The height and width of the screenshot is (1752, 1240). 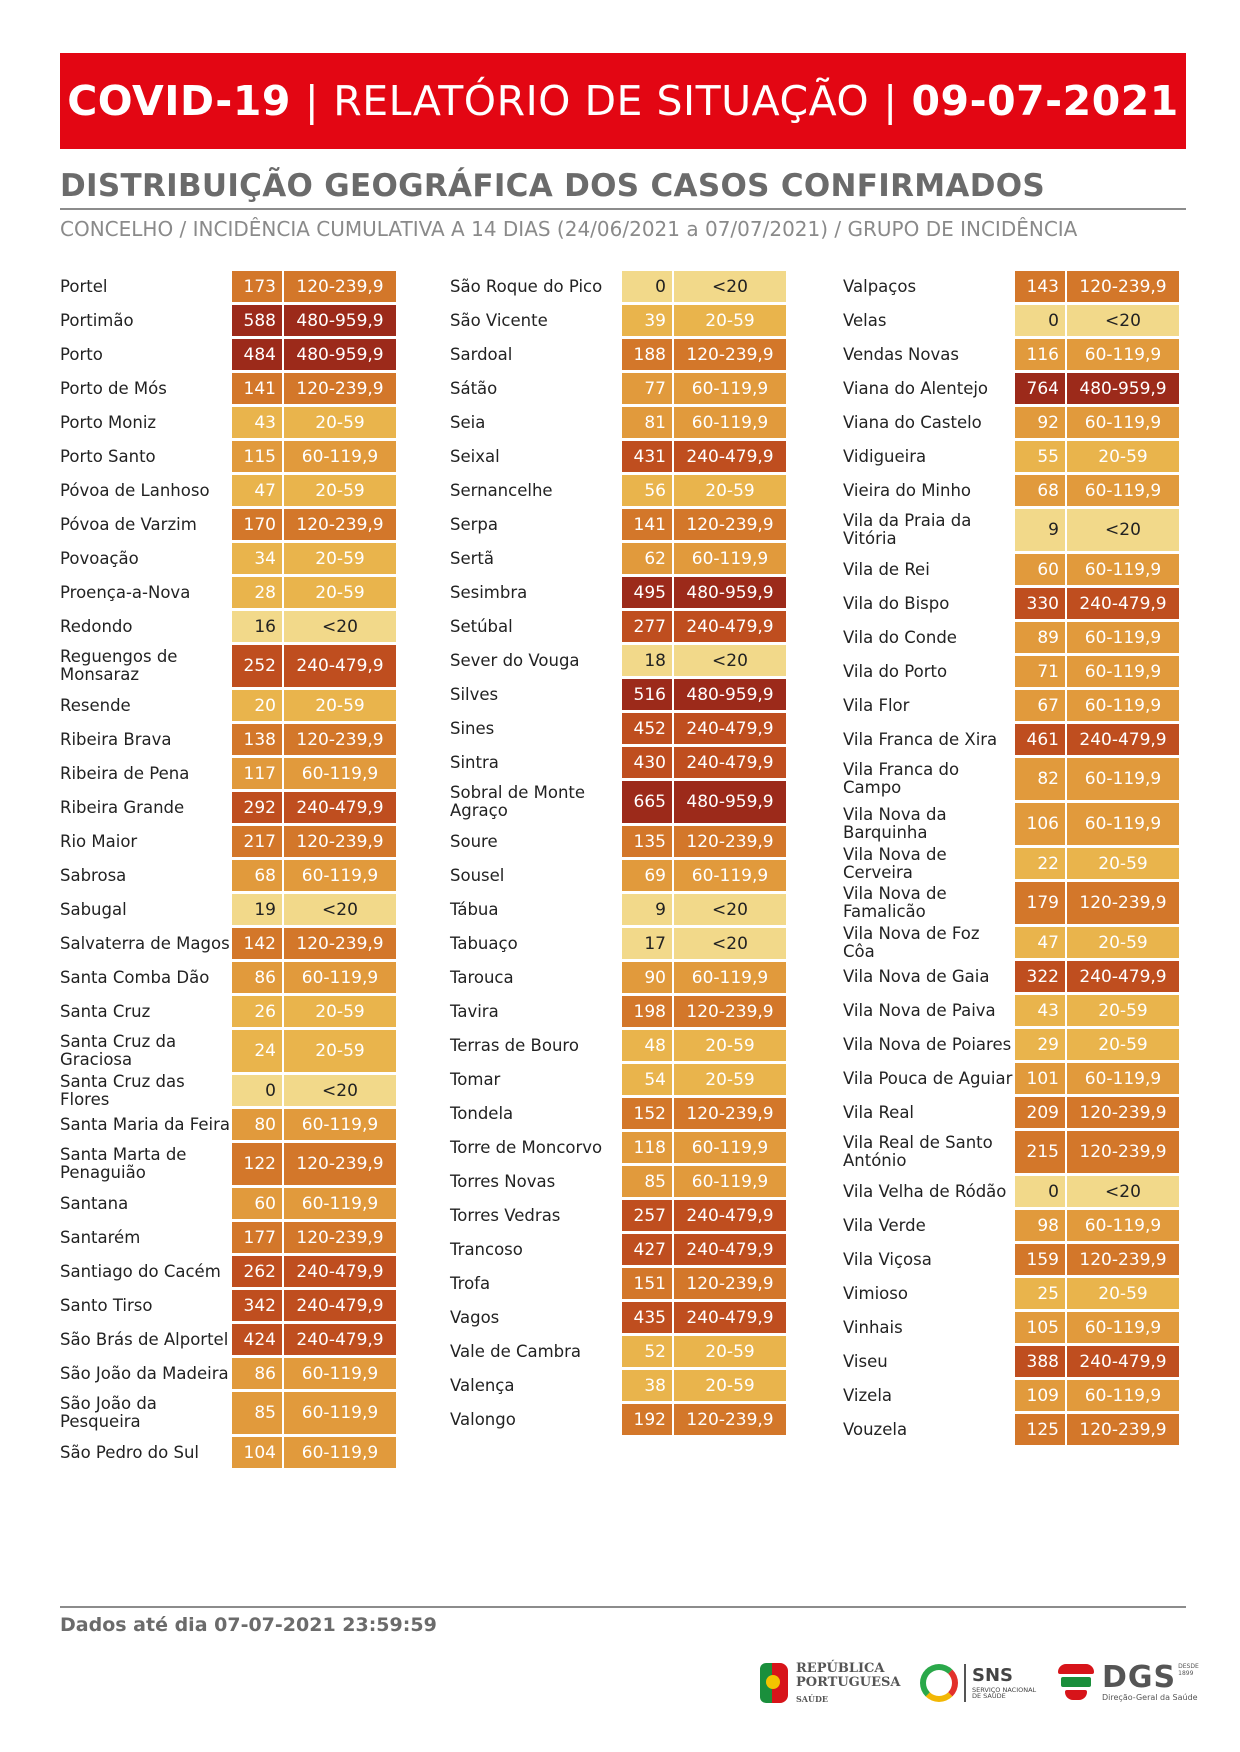 What do you see at coordinates (618, 728) in the screenshot?
I see `table-row: Sines 452 240-479,9` at bounding box center [618, 728].